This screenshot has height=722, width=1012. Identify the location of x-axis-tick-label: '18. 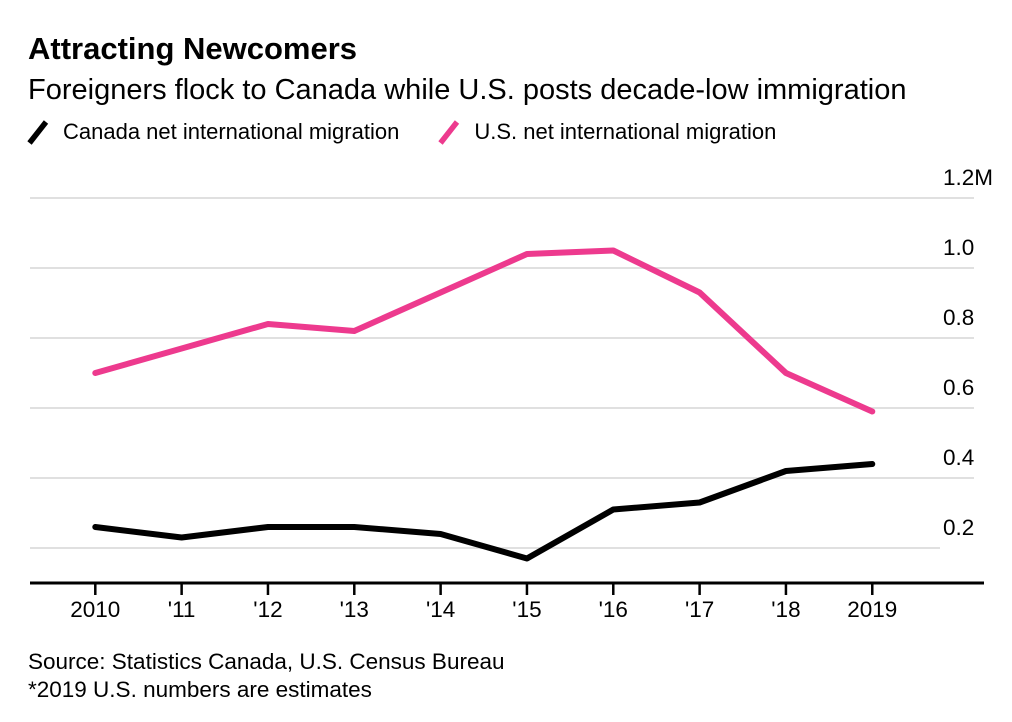
(785, 609).